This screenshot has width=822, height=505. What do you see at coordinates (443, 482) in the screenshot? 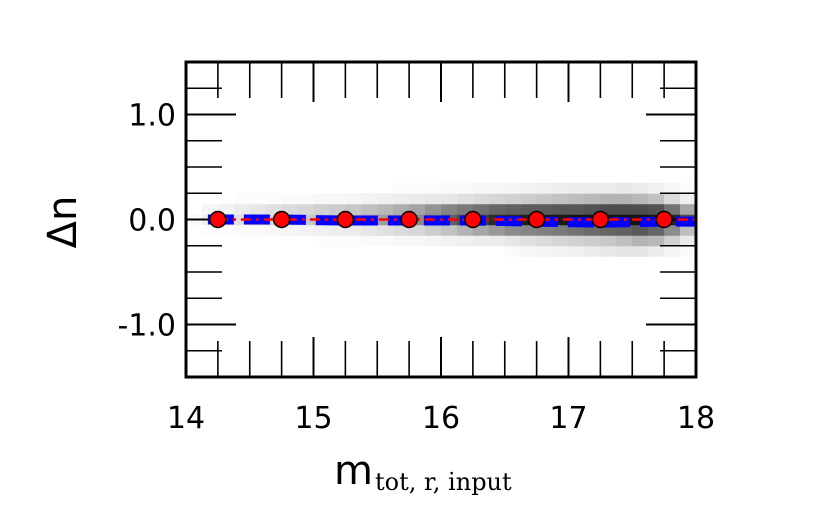
I see `x-axis-label-subscript: tot, r, input` at bounding box center [443, 482].